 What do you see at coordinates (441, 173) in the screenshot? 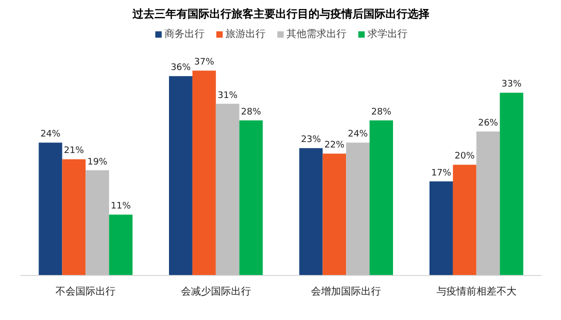
I see `data-label: 17%` at bounding box center [441, 173].